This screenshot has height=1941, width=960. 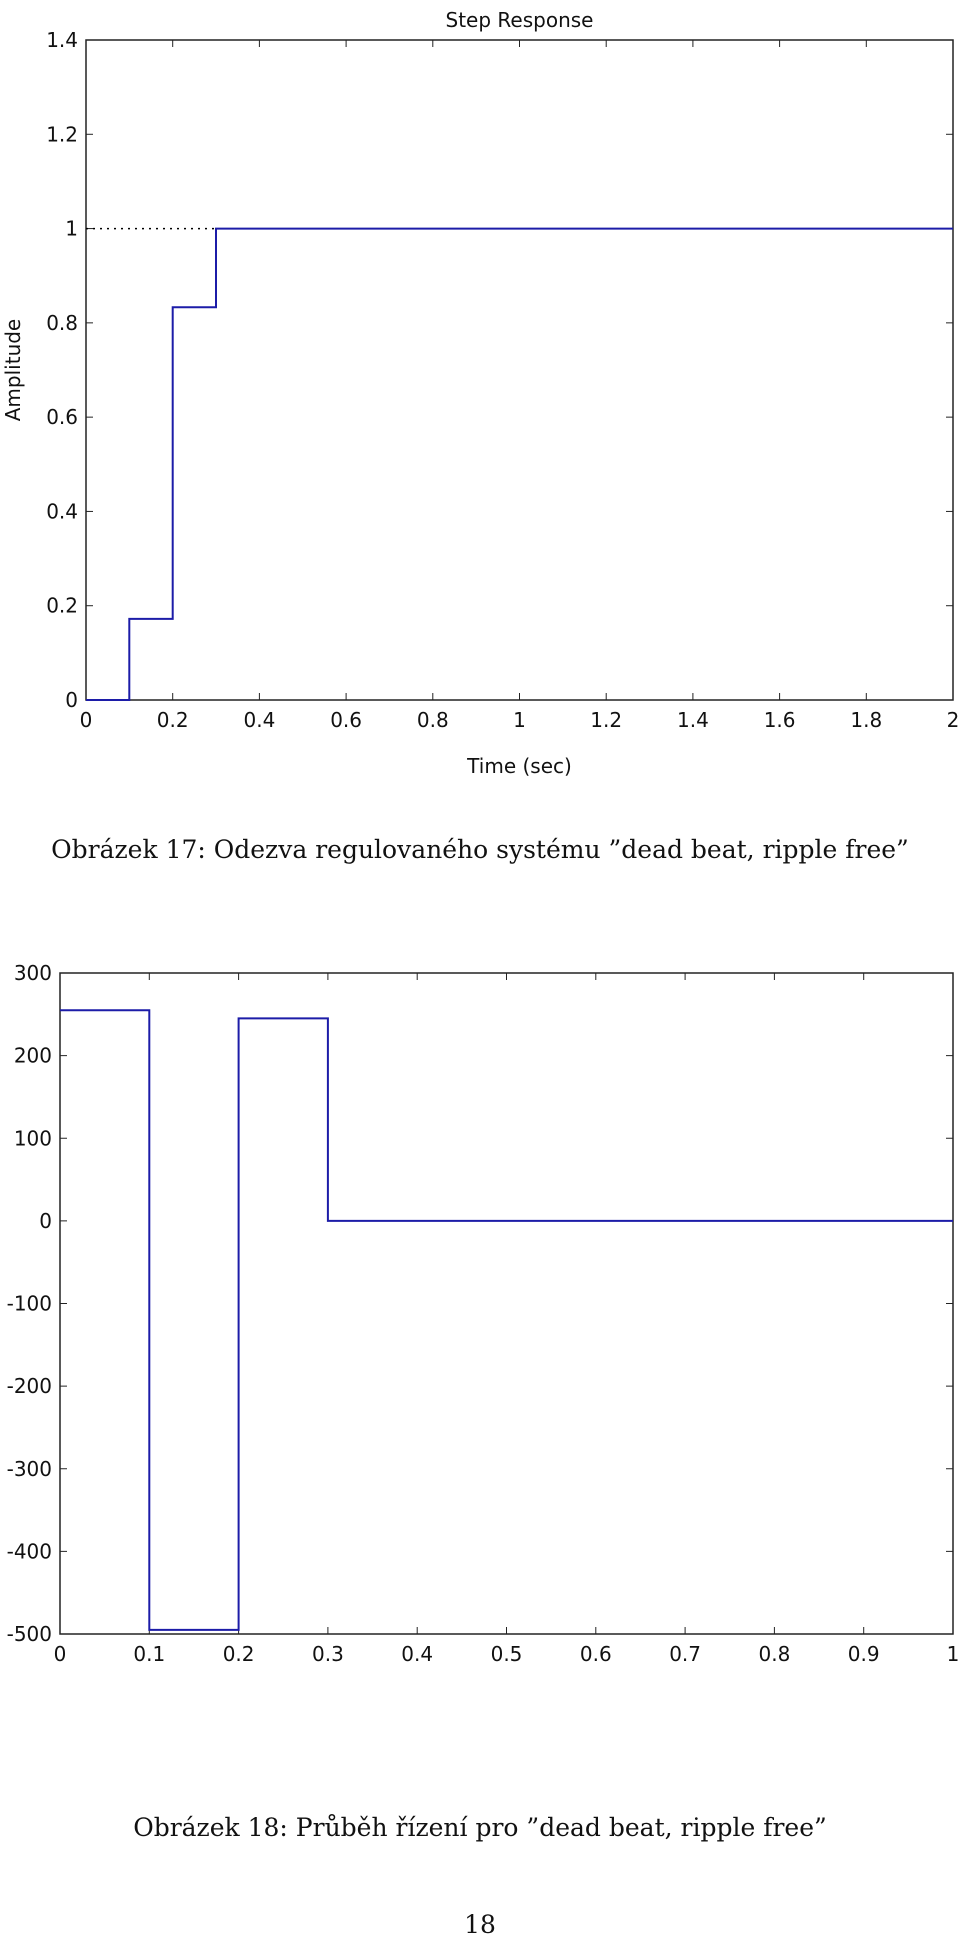 I want to click on y-tick-label: 1.4, so click(x=62, y=40).